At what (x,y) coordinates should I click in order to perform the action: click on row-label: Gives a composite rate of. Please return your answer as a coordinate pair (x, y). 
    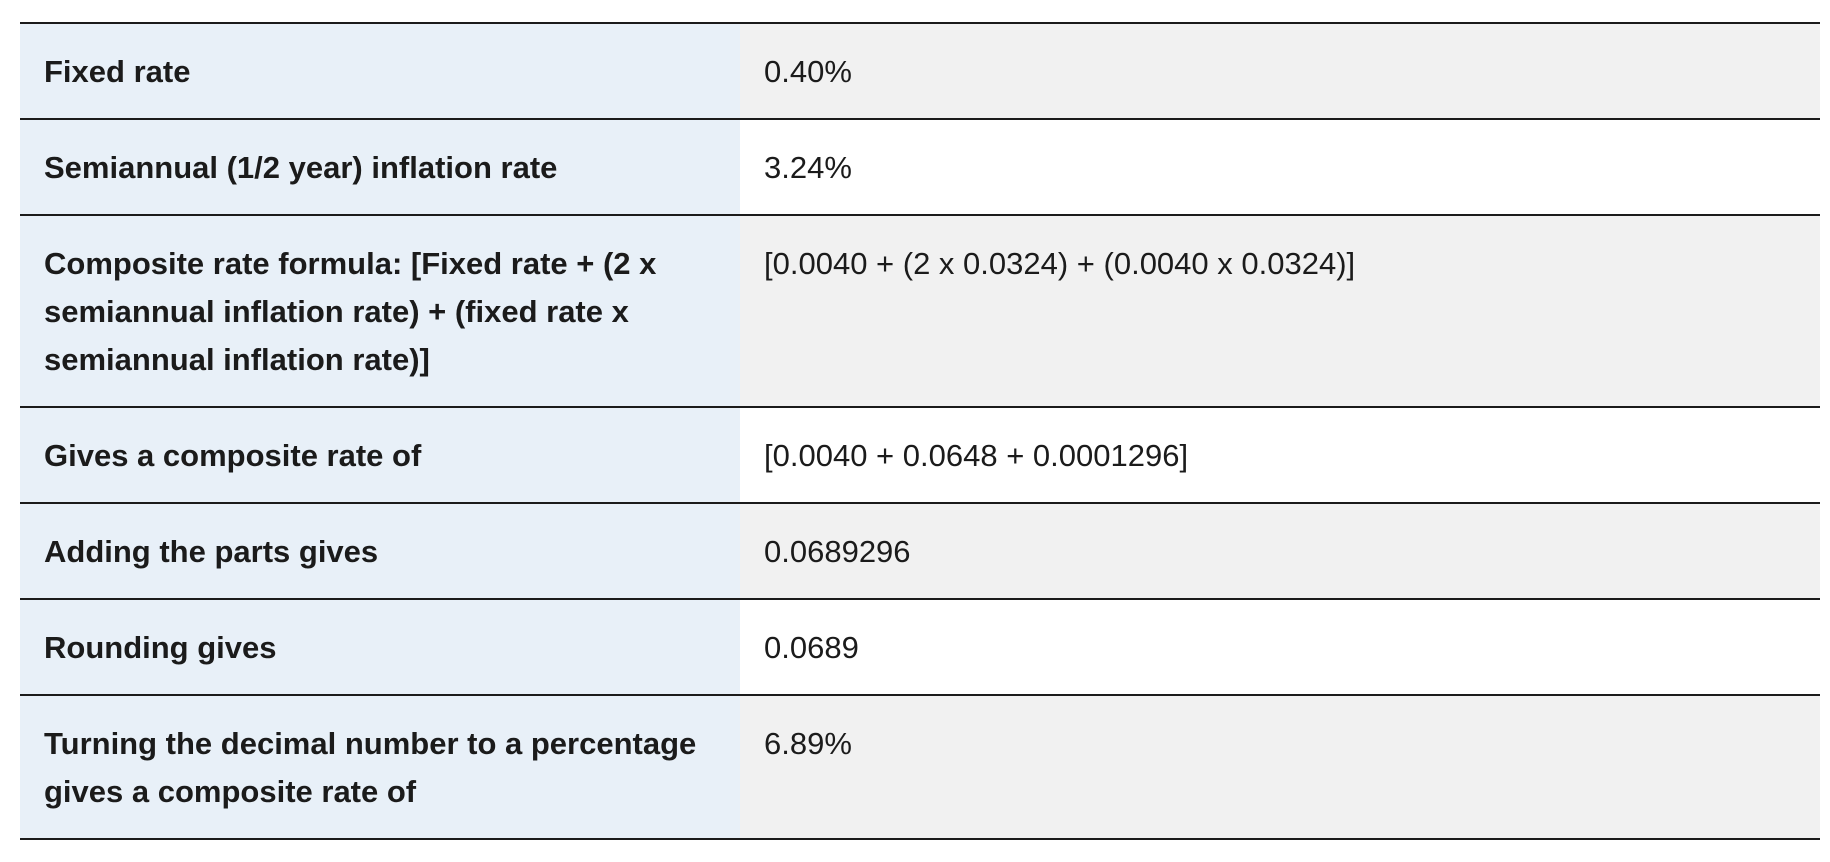
    Looking at the image, I should click on (380, 455).